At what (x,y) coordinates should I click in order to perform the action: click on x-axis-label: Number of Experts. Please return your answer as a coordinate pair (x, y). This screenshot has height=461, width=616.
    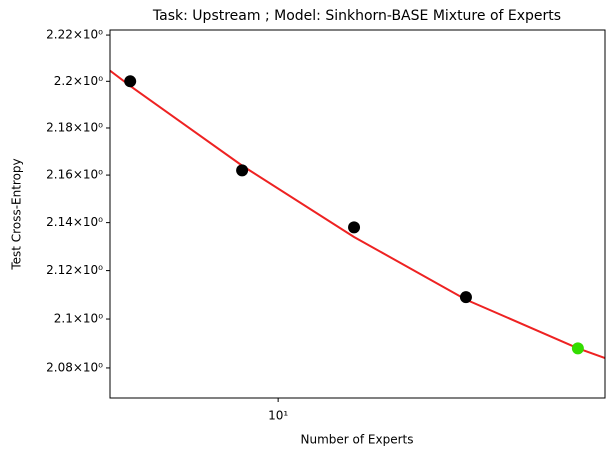
    Looking at the image, I should click on (357, 440).